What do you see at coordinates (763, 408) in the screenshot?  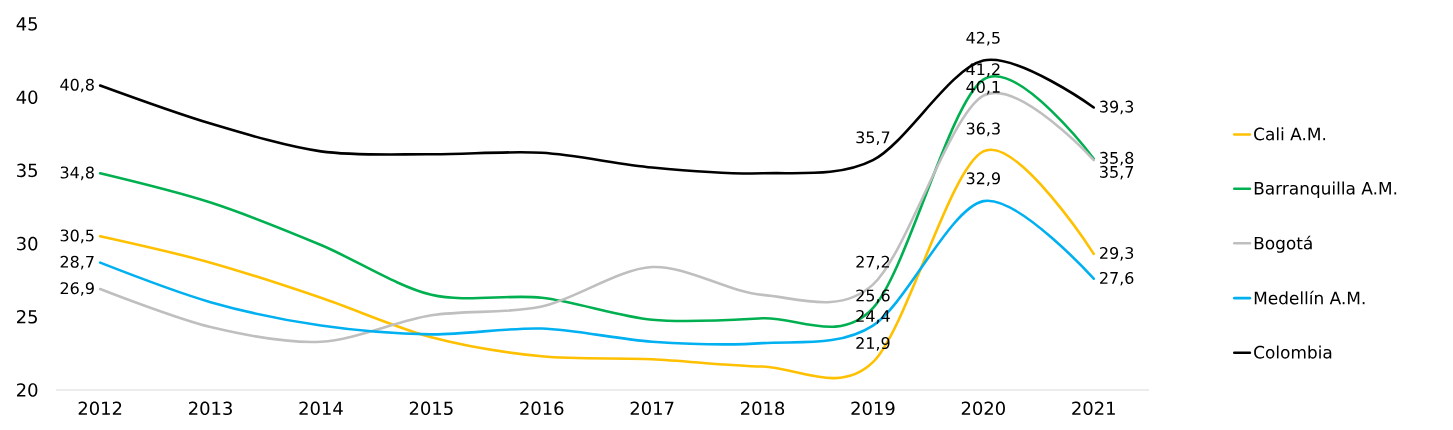 I see `x-tick-label: 2018` at bounding box center [763, 408].